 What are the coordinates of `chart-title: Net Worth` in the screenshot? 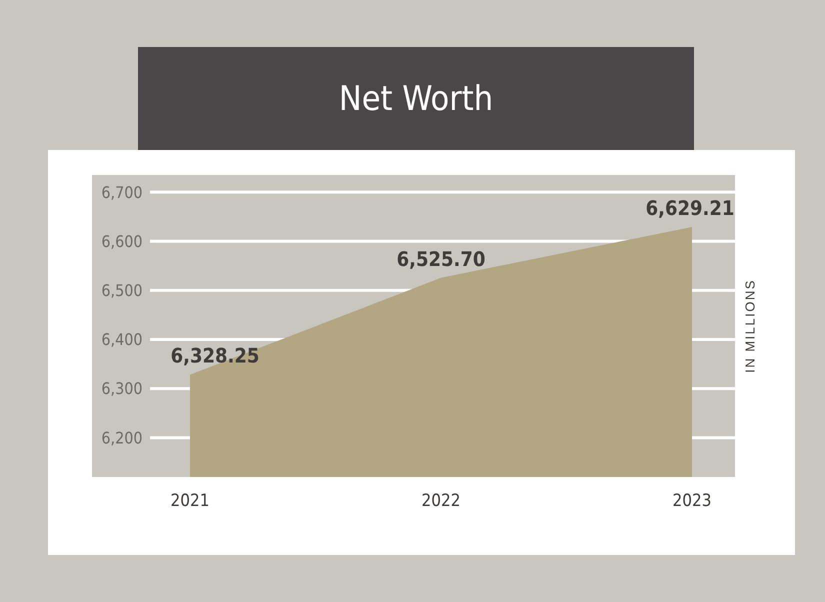 It's located at (416, 99).